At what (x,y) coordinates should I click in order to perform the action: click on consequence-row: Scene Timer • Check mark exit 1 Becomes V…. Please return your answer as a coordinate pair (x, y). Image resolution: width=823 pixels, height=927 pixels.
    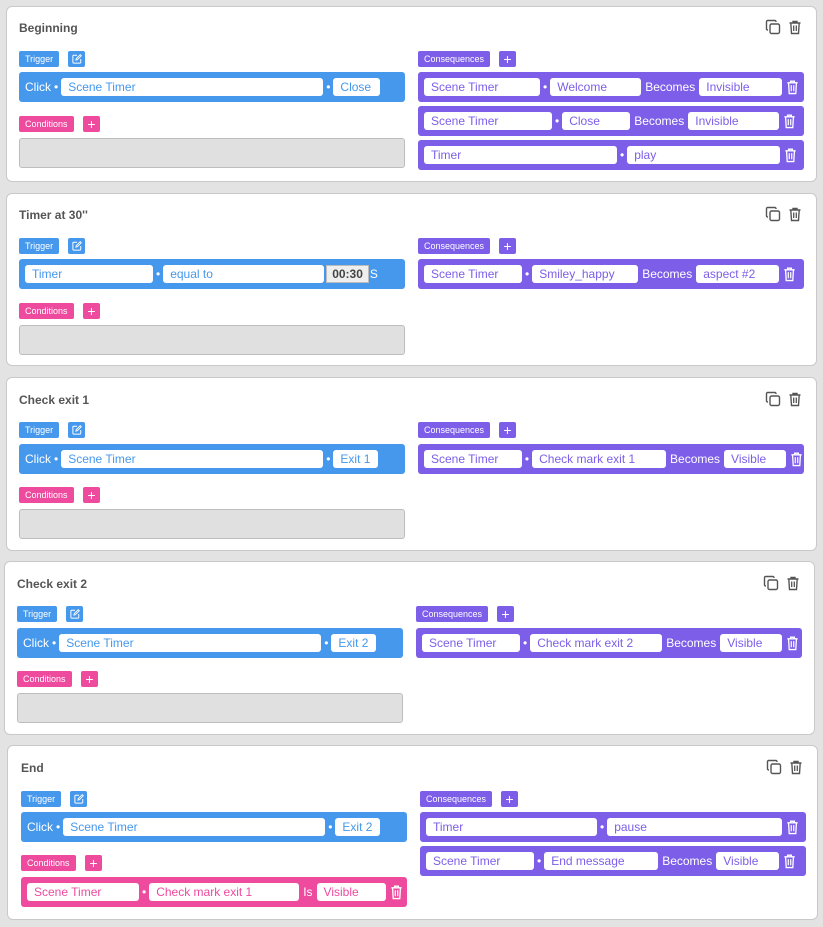
    Looking at the image, I should click on (611, 459).